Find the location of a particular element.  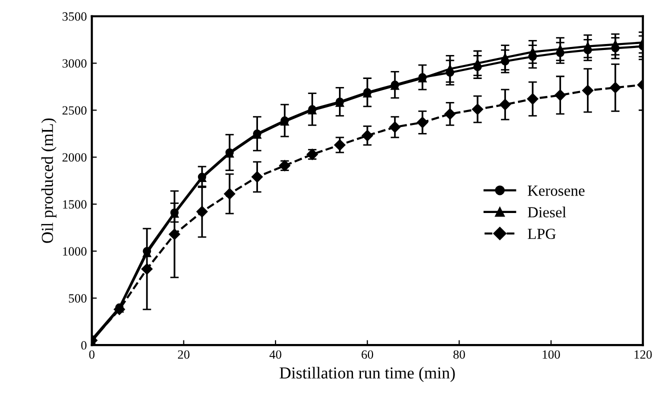

legend-label: LPG is located at coordinates (542, 234).